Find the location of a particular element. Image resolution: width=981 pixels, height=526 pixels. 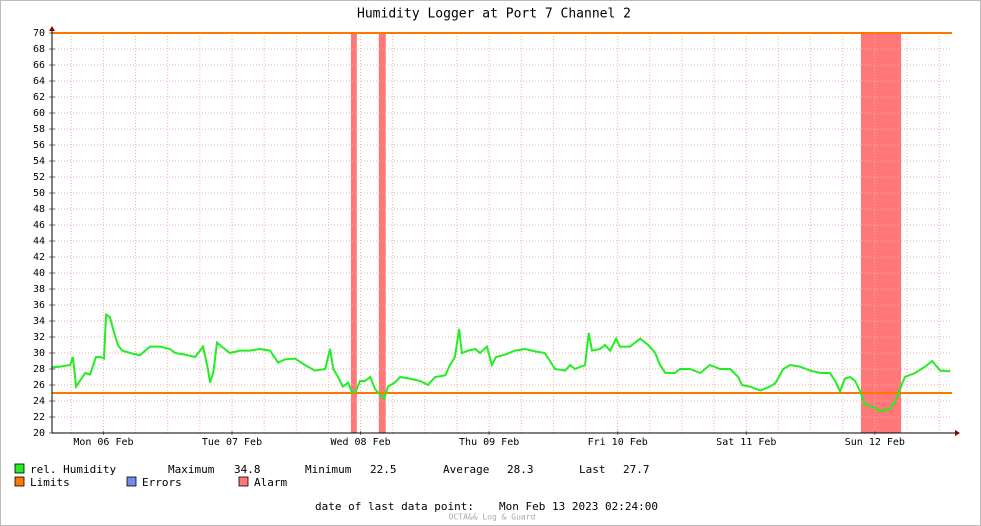

stat-value: 27.7 is located at coordinates (636, 469).